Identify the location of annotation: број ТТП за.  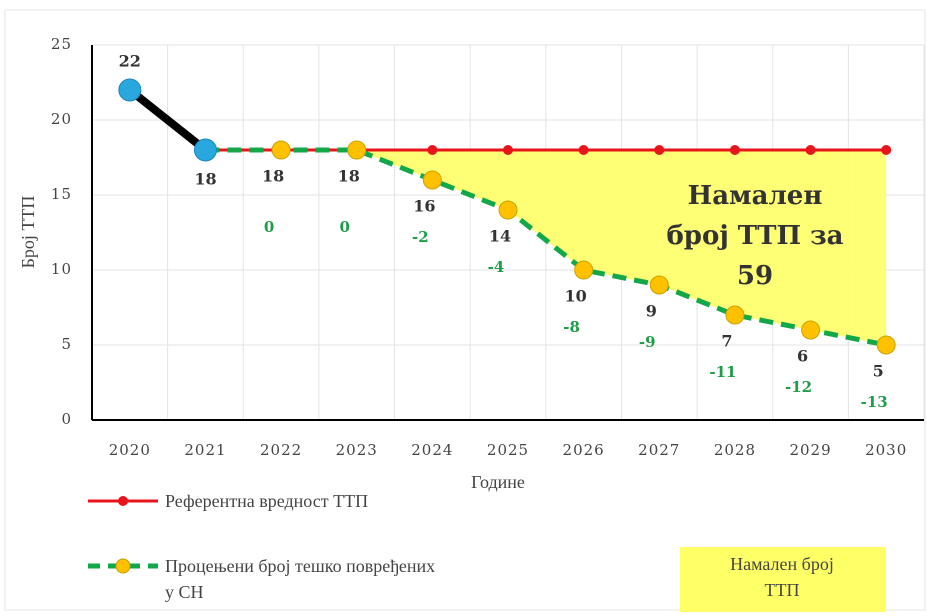
(754, 236).